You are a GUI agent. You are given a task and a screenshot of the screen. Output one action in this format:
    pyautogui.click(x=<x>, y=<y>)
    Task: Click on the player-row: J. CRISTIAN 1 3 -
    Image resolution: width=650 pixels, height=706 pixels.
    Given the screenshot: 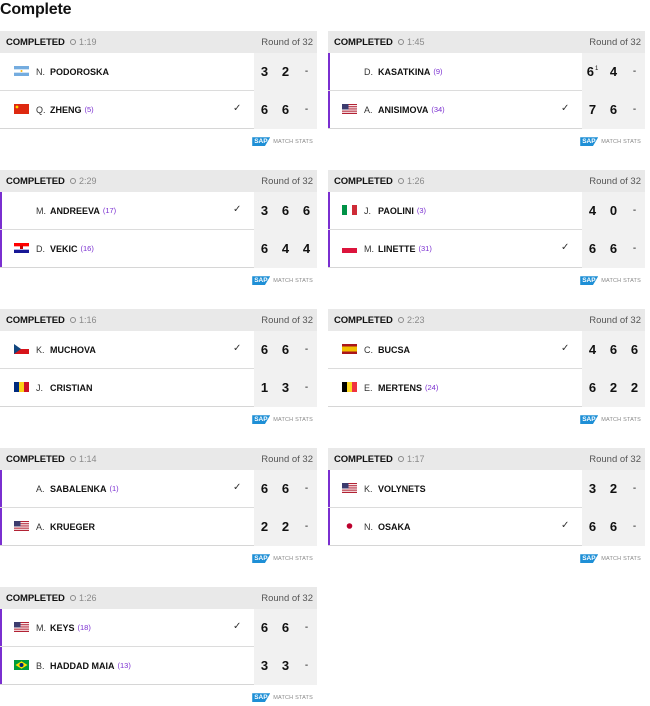 What is the action you would take?
    pyautogui.click(x=158, y=388)
    